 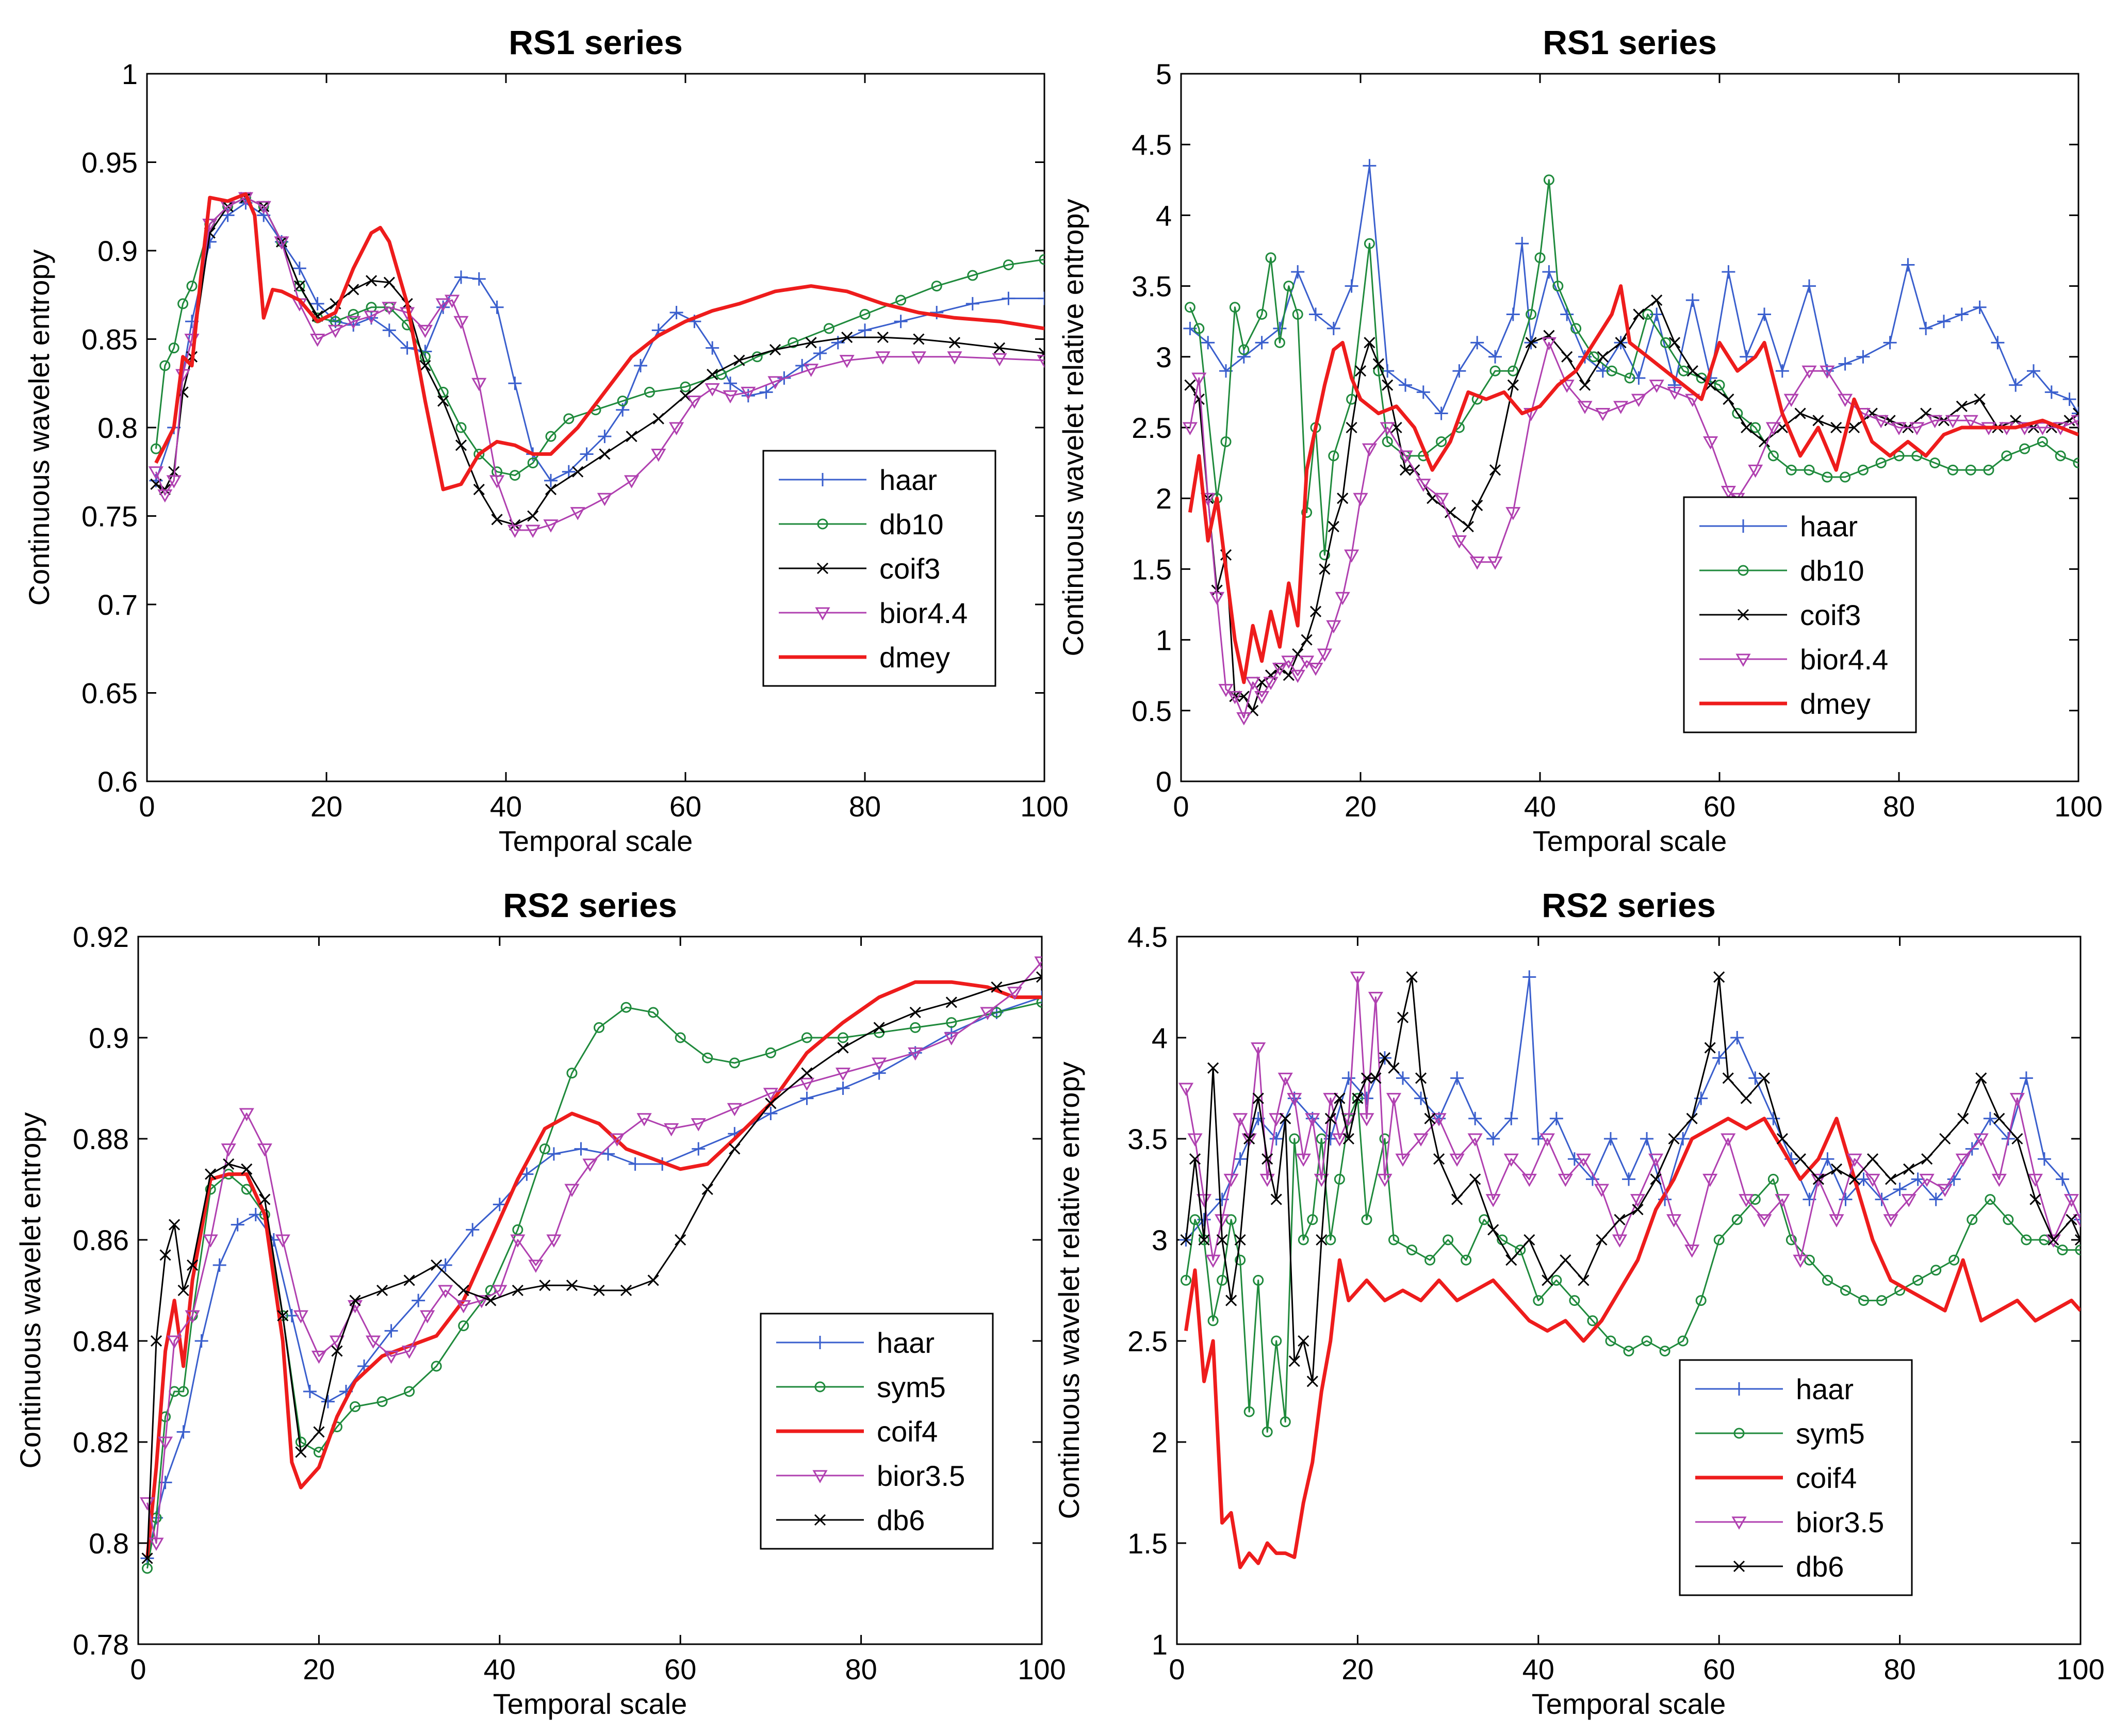 I want to click on legend-entry-sym5: sym5, so click(x=1780, y=1433).